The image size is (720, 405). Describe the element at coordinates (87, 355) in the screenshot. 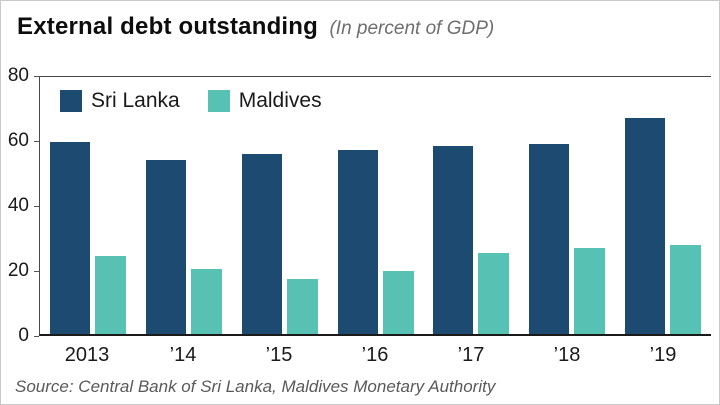

I see `x-label-2013: 2013` at that location.